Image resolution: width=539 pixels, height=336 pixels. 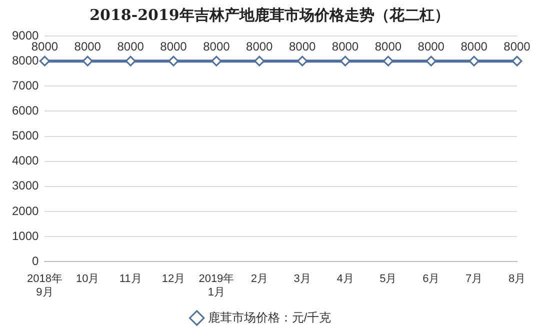 What do you see at coordinates (36, 261) in the screenshot?
I see `y-tick-label: 0` at bounding box center [36, 261].